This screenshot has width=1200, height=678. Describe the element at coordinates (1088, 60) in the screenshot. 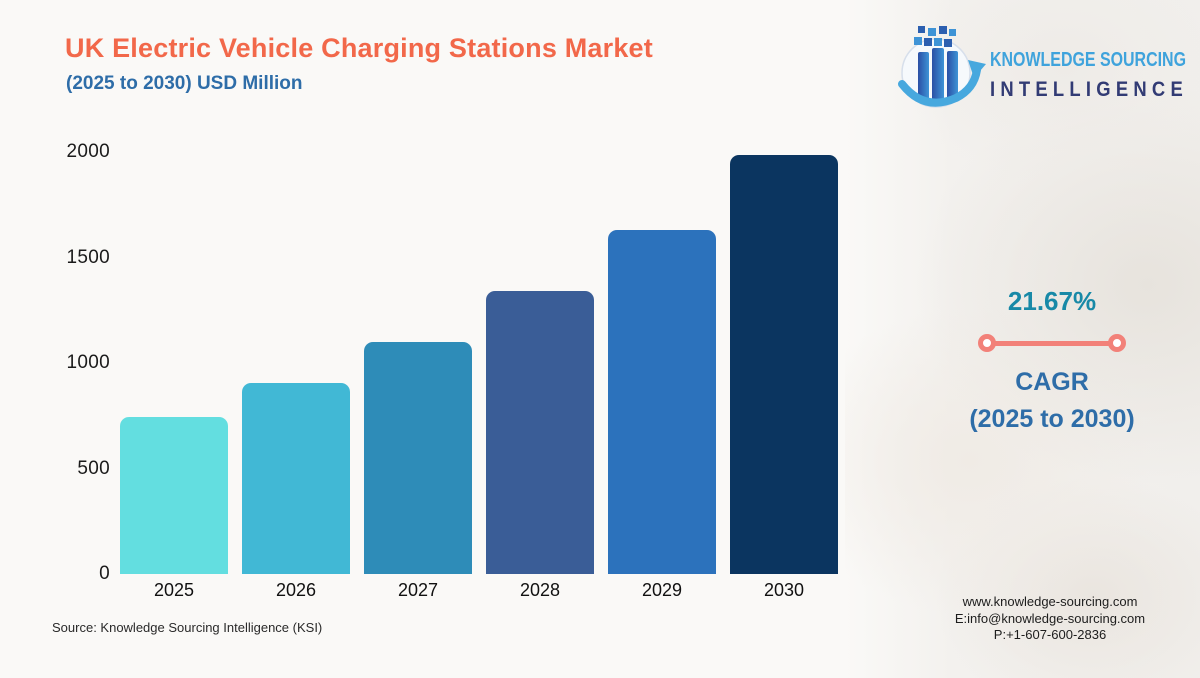

I see `logo-line1: KNOWLEDGE SOURCING` at that location.